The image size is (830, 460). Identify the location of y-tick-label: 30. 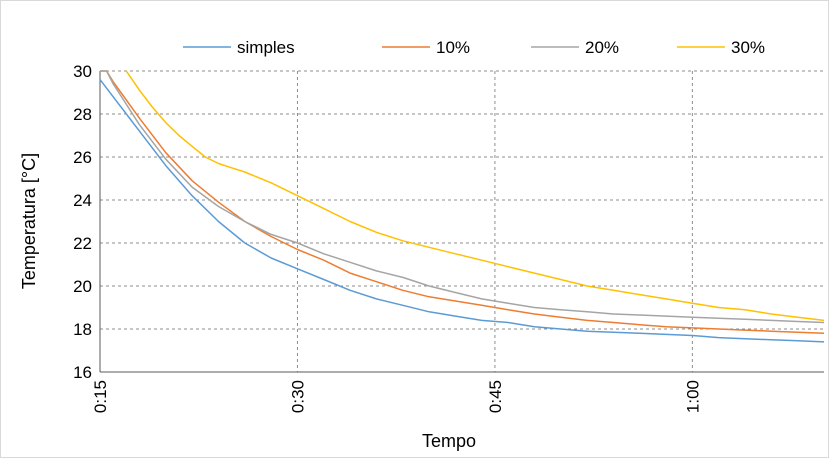
(82, 71).